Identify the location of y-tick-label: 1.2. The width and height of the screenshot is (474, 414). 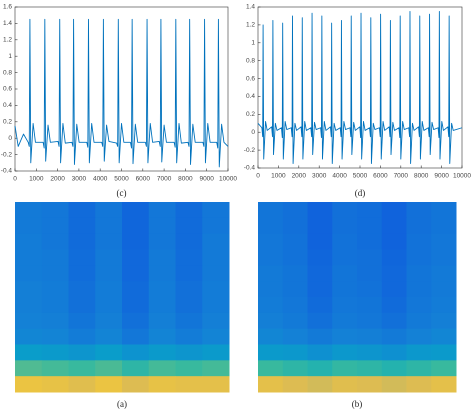
(250, 25).